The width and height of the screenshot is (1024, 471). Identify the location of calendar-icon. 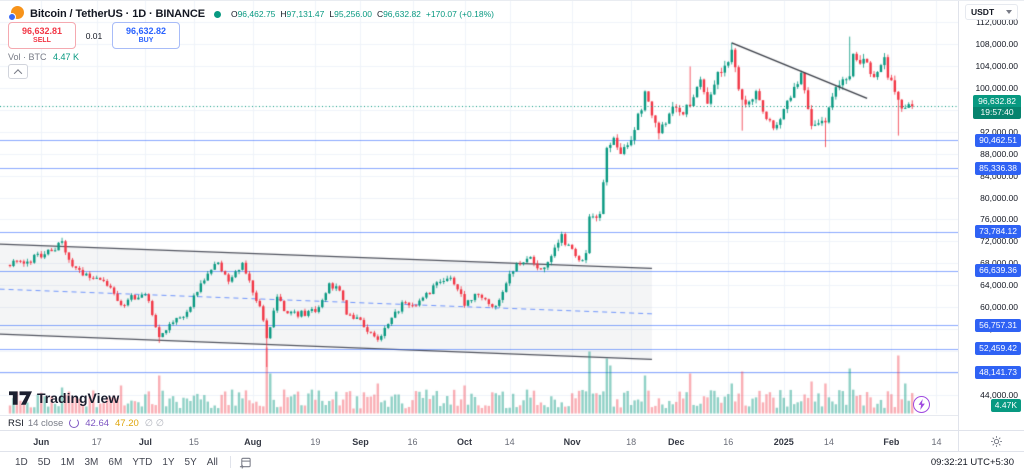
(246, 463).